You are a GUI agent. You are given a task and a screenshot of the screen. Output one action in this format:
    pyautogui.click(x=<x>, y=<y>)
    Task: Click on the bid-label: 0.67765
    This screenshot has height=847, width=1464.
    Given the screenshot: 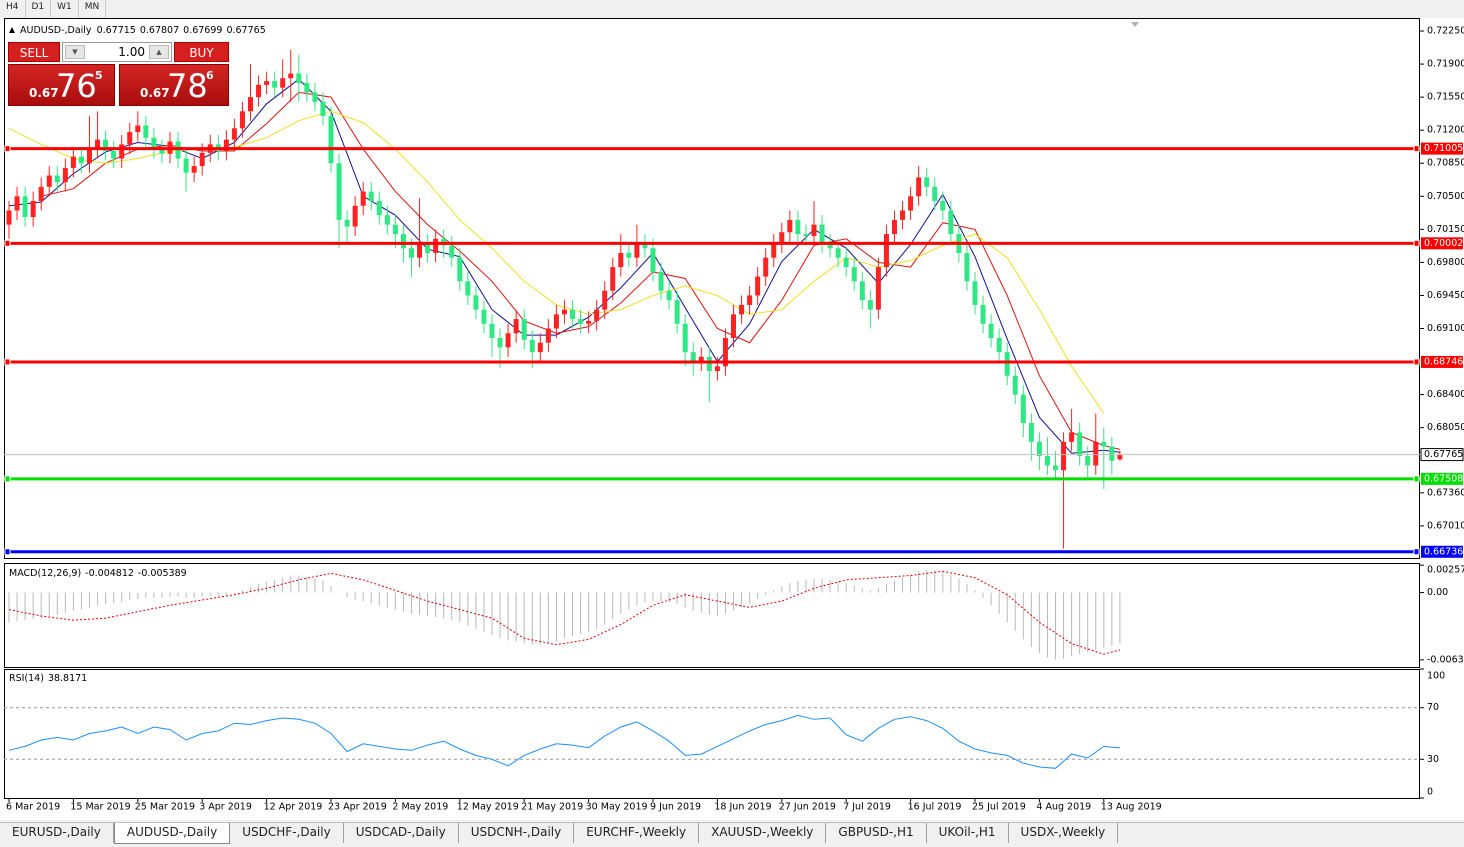 What is the action you would take?
    pyautogui.click(x=1443, y=454)
    